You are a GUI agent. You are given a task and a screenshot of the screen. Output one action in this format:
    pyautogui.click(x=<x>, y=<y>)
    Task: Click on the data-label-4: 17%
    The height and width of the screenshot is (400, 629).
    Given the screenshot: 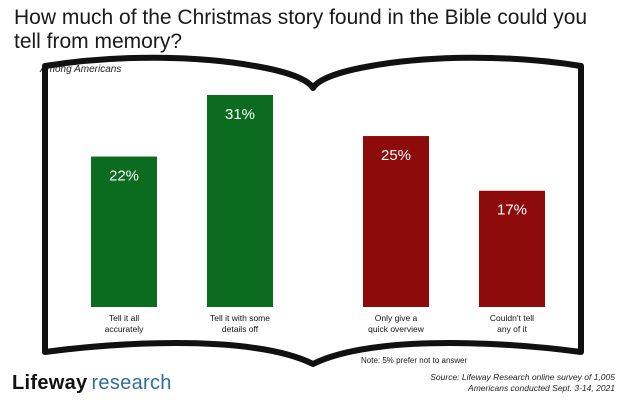 What is the action you would take?
    pyautogui.click(x=512, y=210)
    